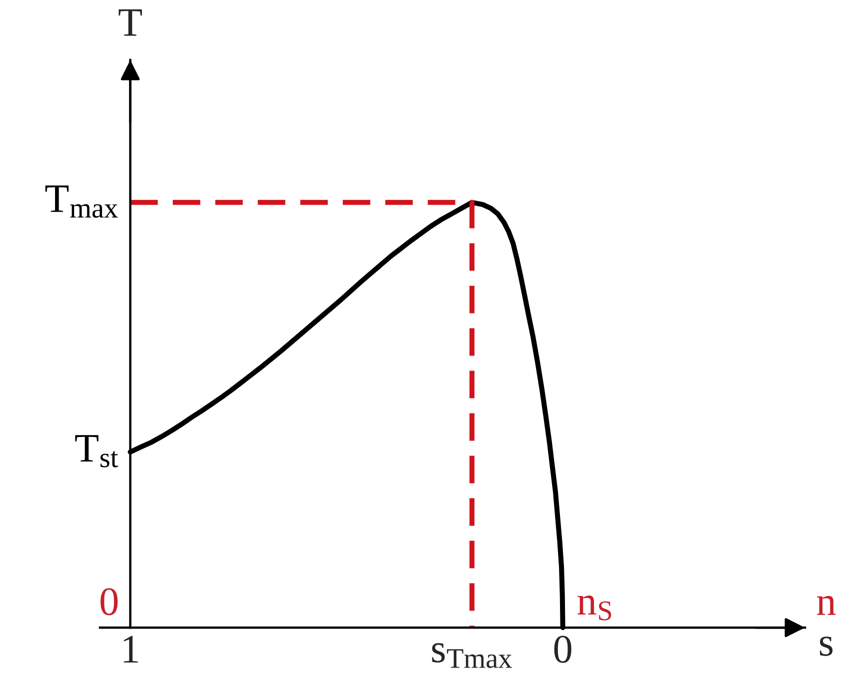 Image resolution: width=841 pixels, height=688 pixels. What do you see at coordinates (826, 605) in the screenshot?
I see `text: n` at bounding box center [826, 605].